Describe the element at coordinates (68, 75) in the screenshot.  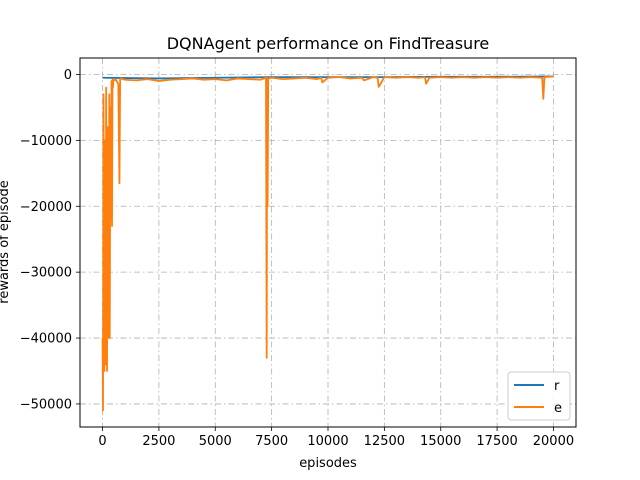
I see `y-tick-label: 0` at that location.